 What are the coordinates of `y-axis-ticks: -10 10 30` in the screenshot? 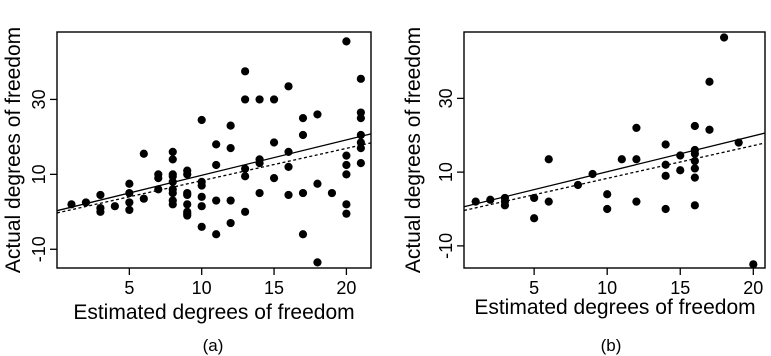 It's located at (450, 173).